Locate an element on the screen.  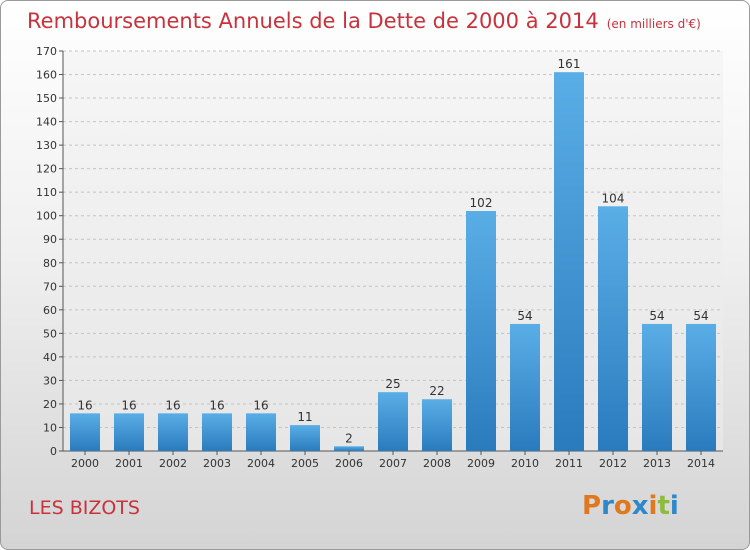
bar-value-label: 25 is located at coordinates (392, 384).